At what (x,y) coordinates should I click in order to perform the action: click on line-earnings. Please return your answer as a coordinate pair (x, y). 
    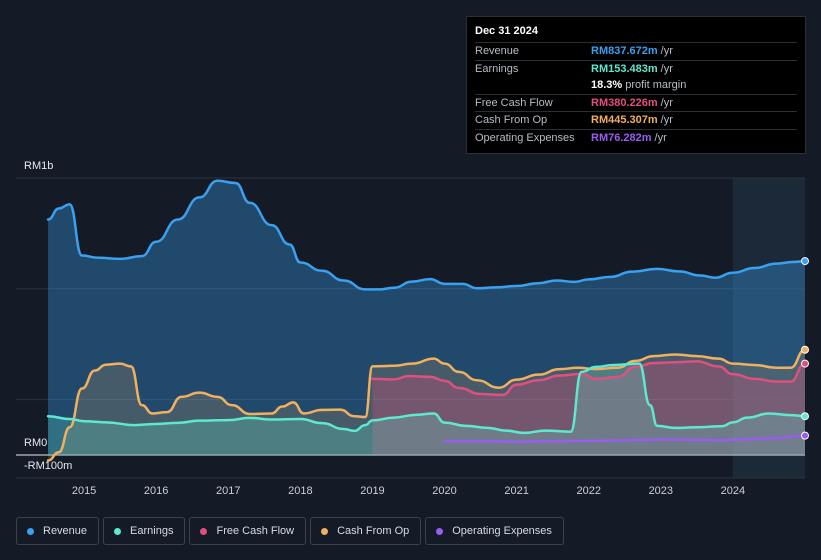
    Looking at the image, I should click on (426, 398).